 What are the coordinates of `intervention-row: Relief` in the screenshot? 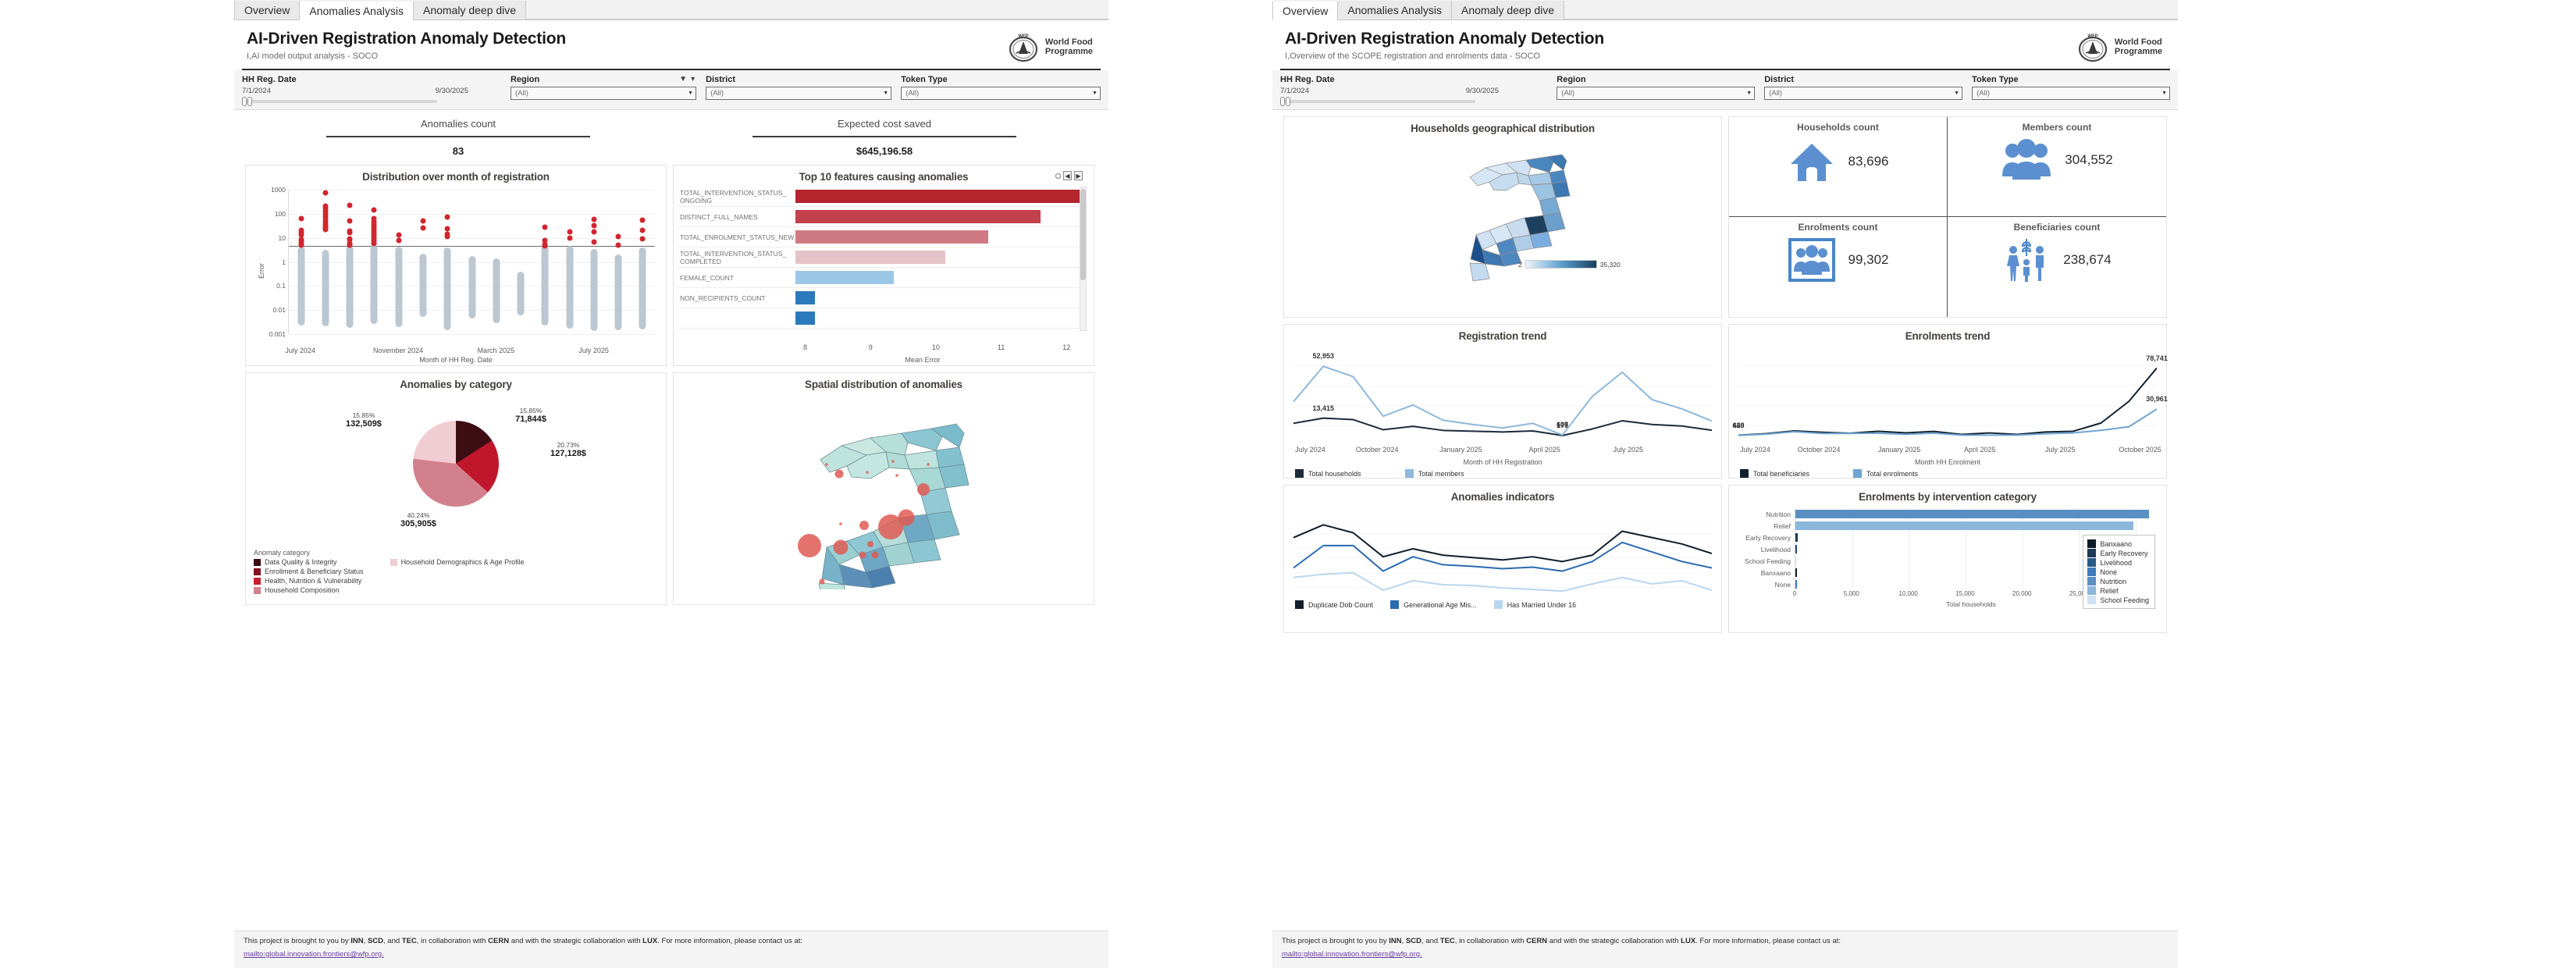 It's located at (1946, 526).